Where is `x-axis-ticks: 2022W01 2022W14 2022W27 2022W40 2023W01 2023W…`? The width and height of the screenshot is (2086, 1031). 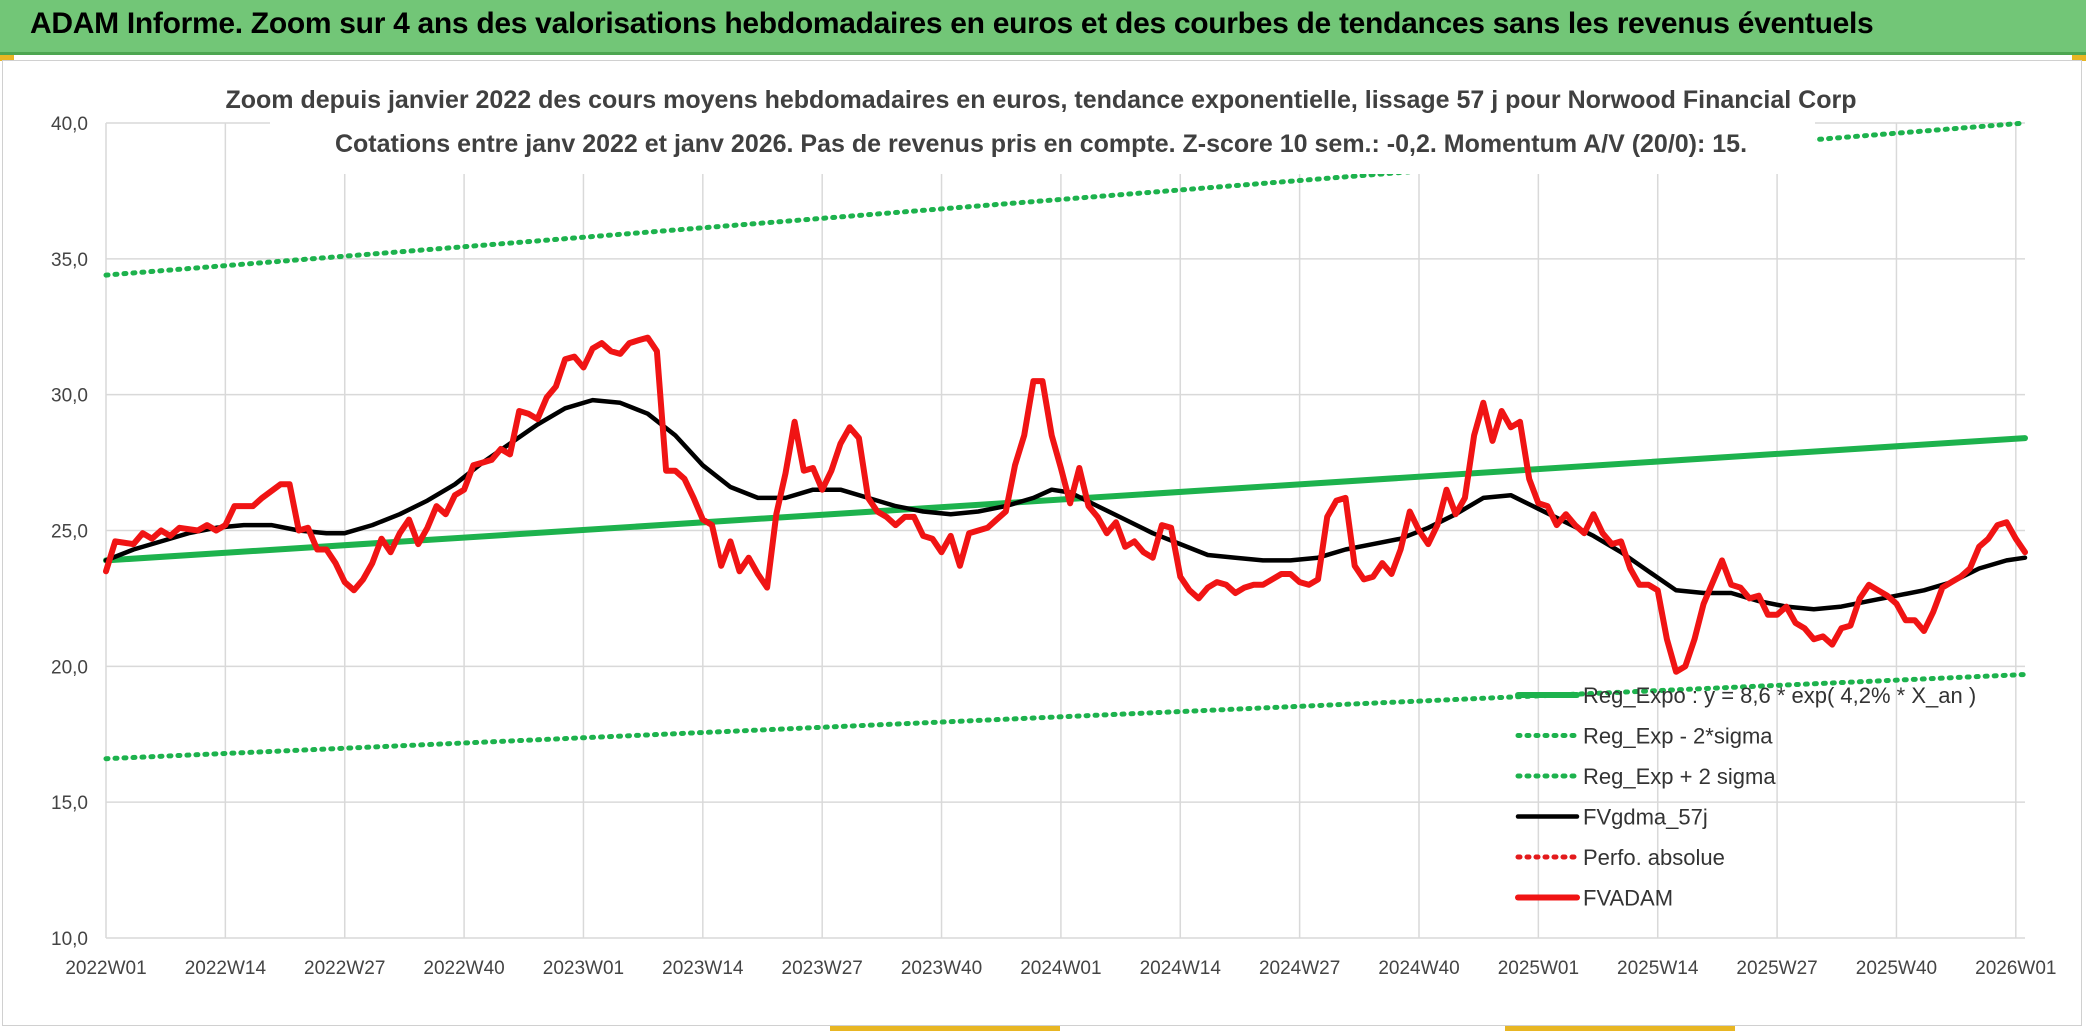 x-axis-ticks: 2022W01 2022W14 2022W27 2022W40 2023W01 2023W… is located at coordinates (1060, 968).